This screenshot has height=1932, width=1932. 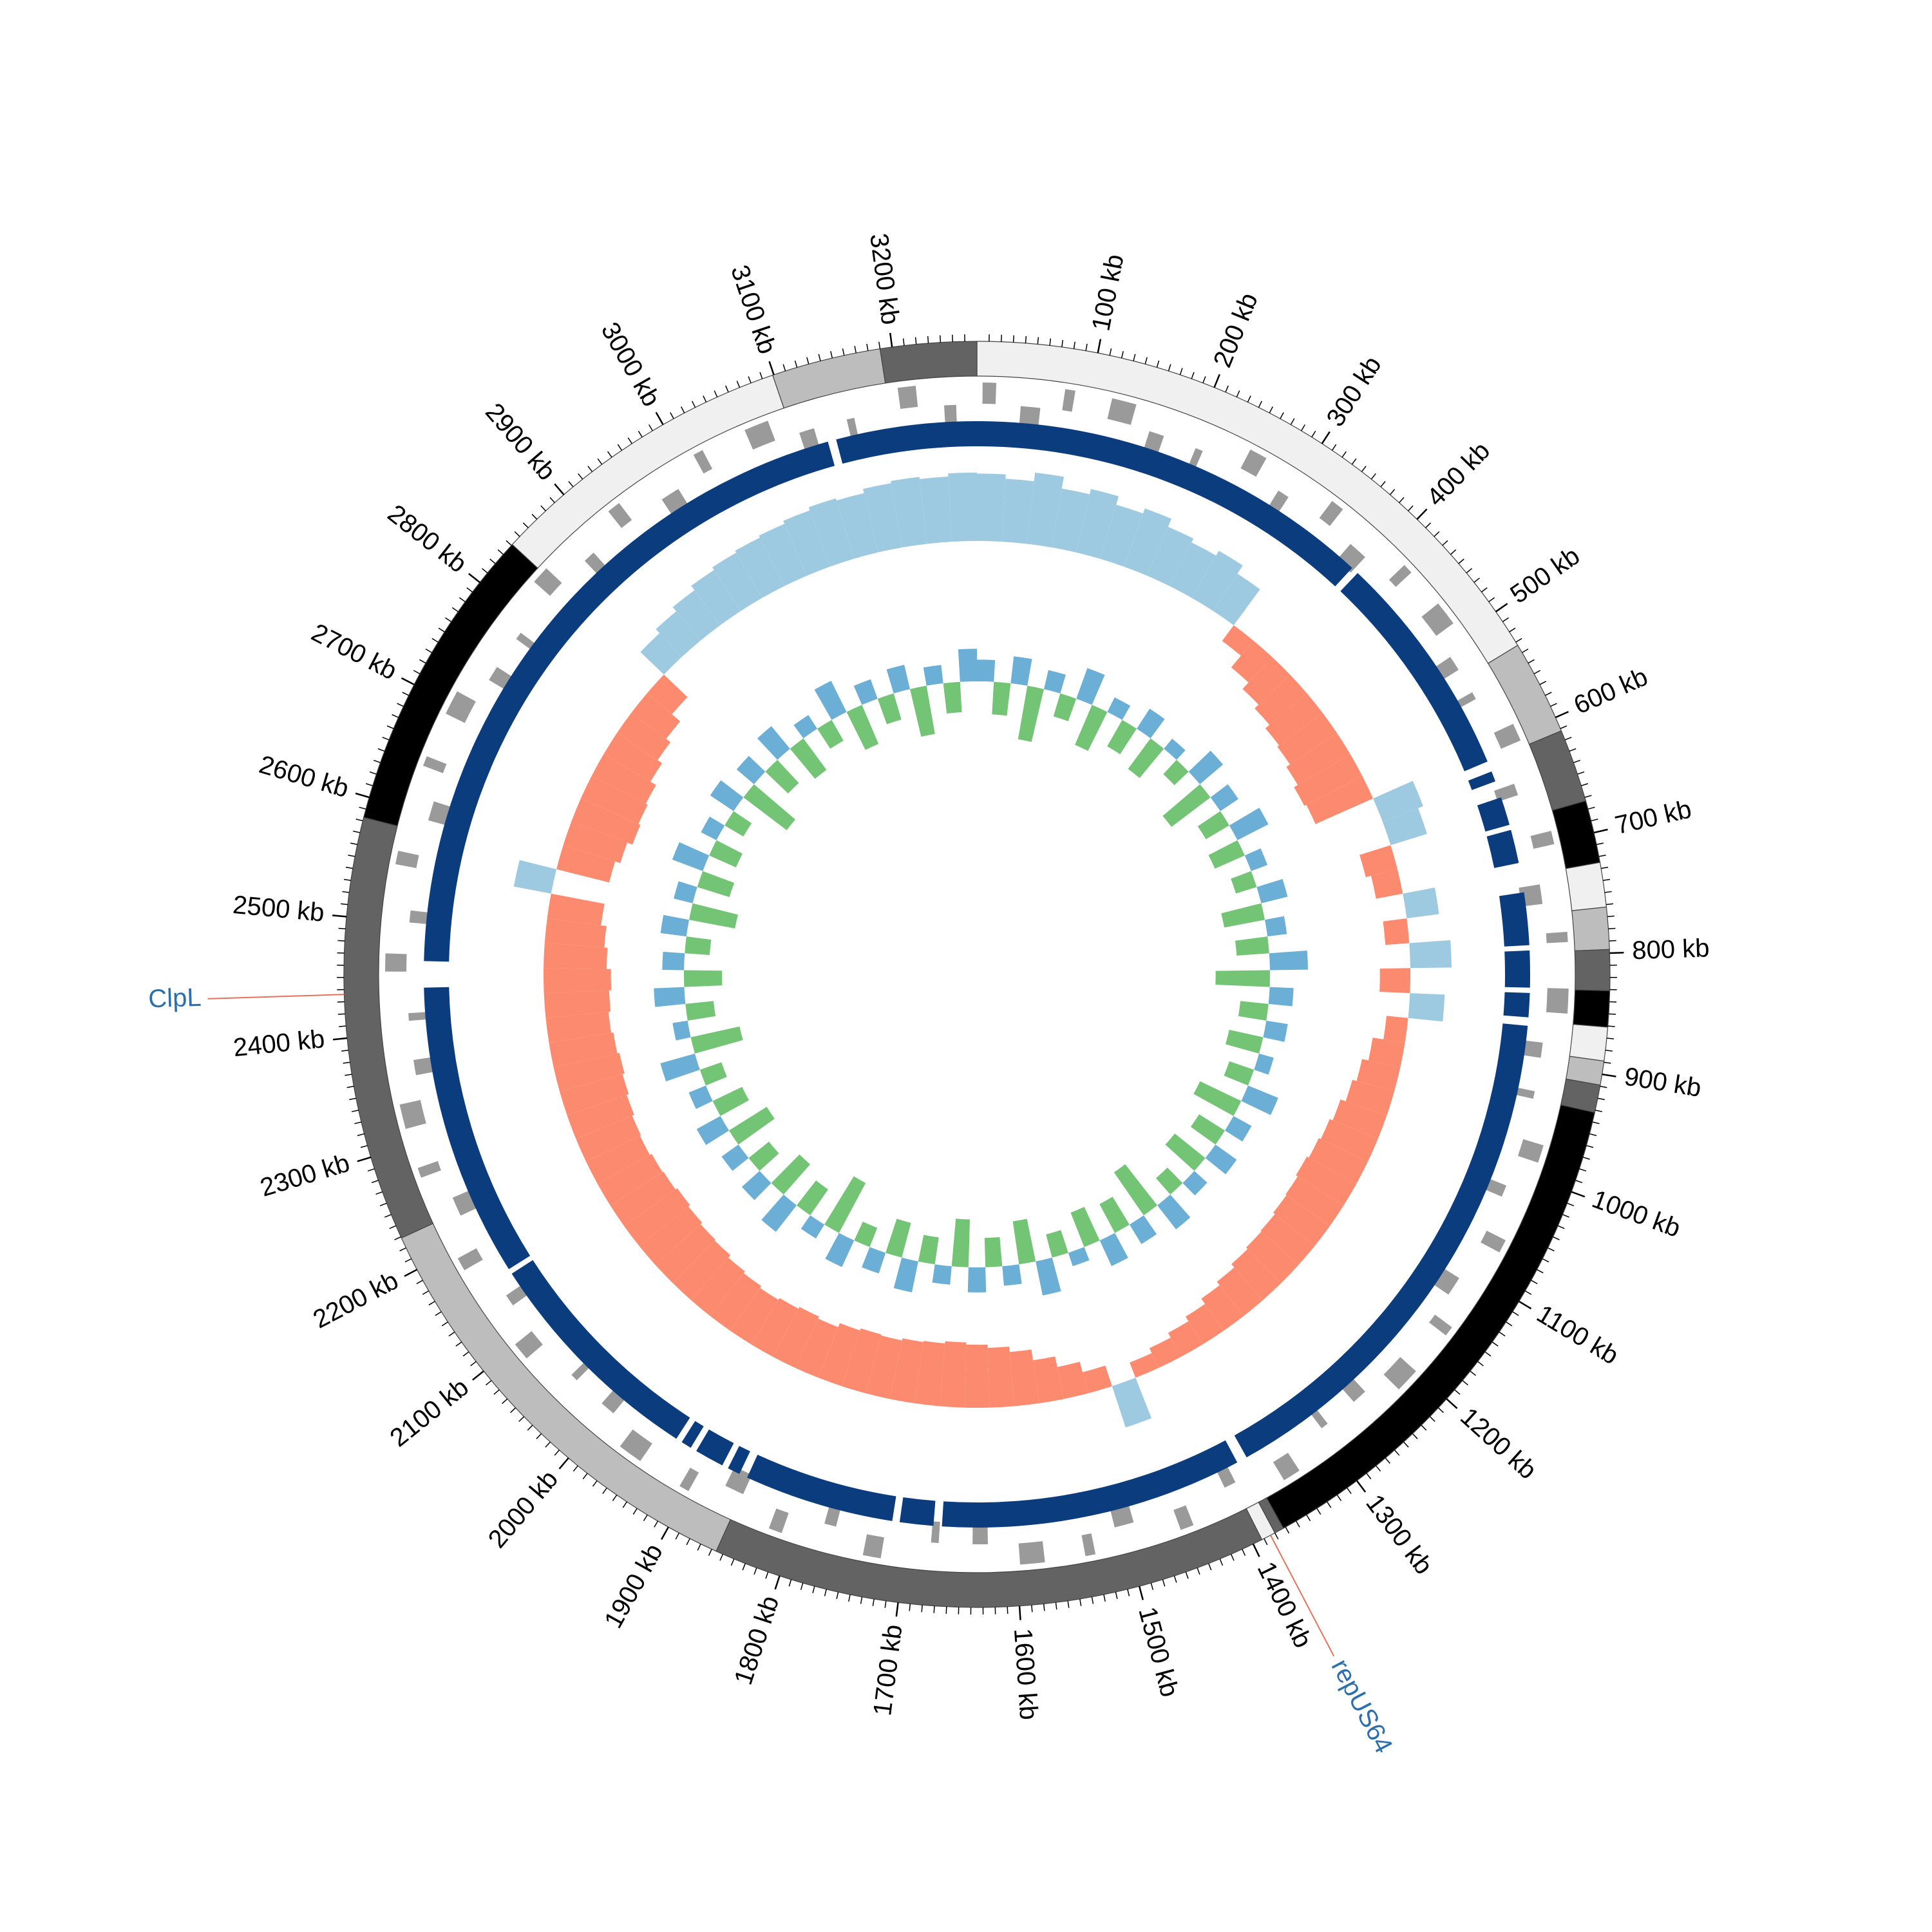 What do you see at coordinates (523, 1509) in the screenshot?
I see `x-tick-label: 2000 kb` at bounding box center [523, 1509].